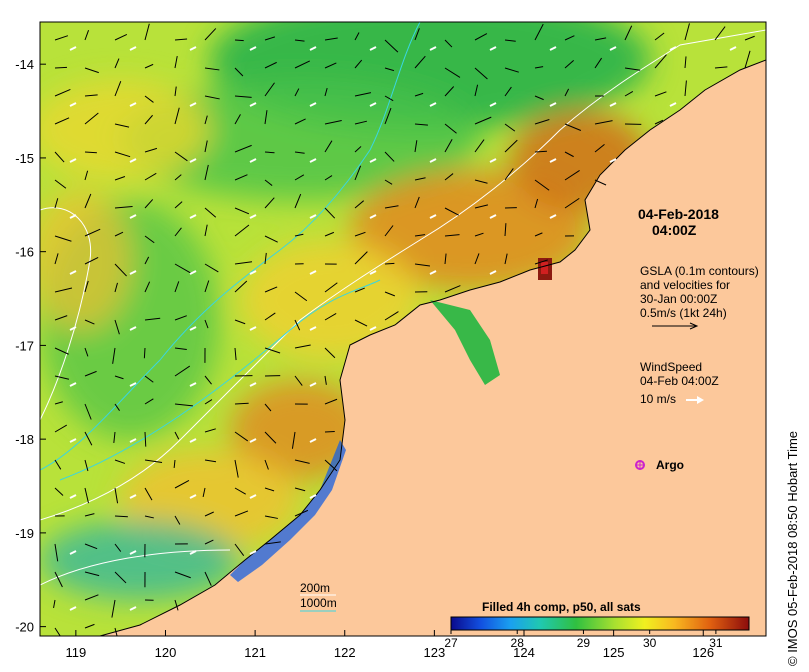 This screenshot has height=672, width=809. Describe the element at coordinates (345, 652) in the screenshot. I see `lon-tick-label: 122` at that location.